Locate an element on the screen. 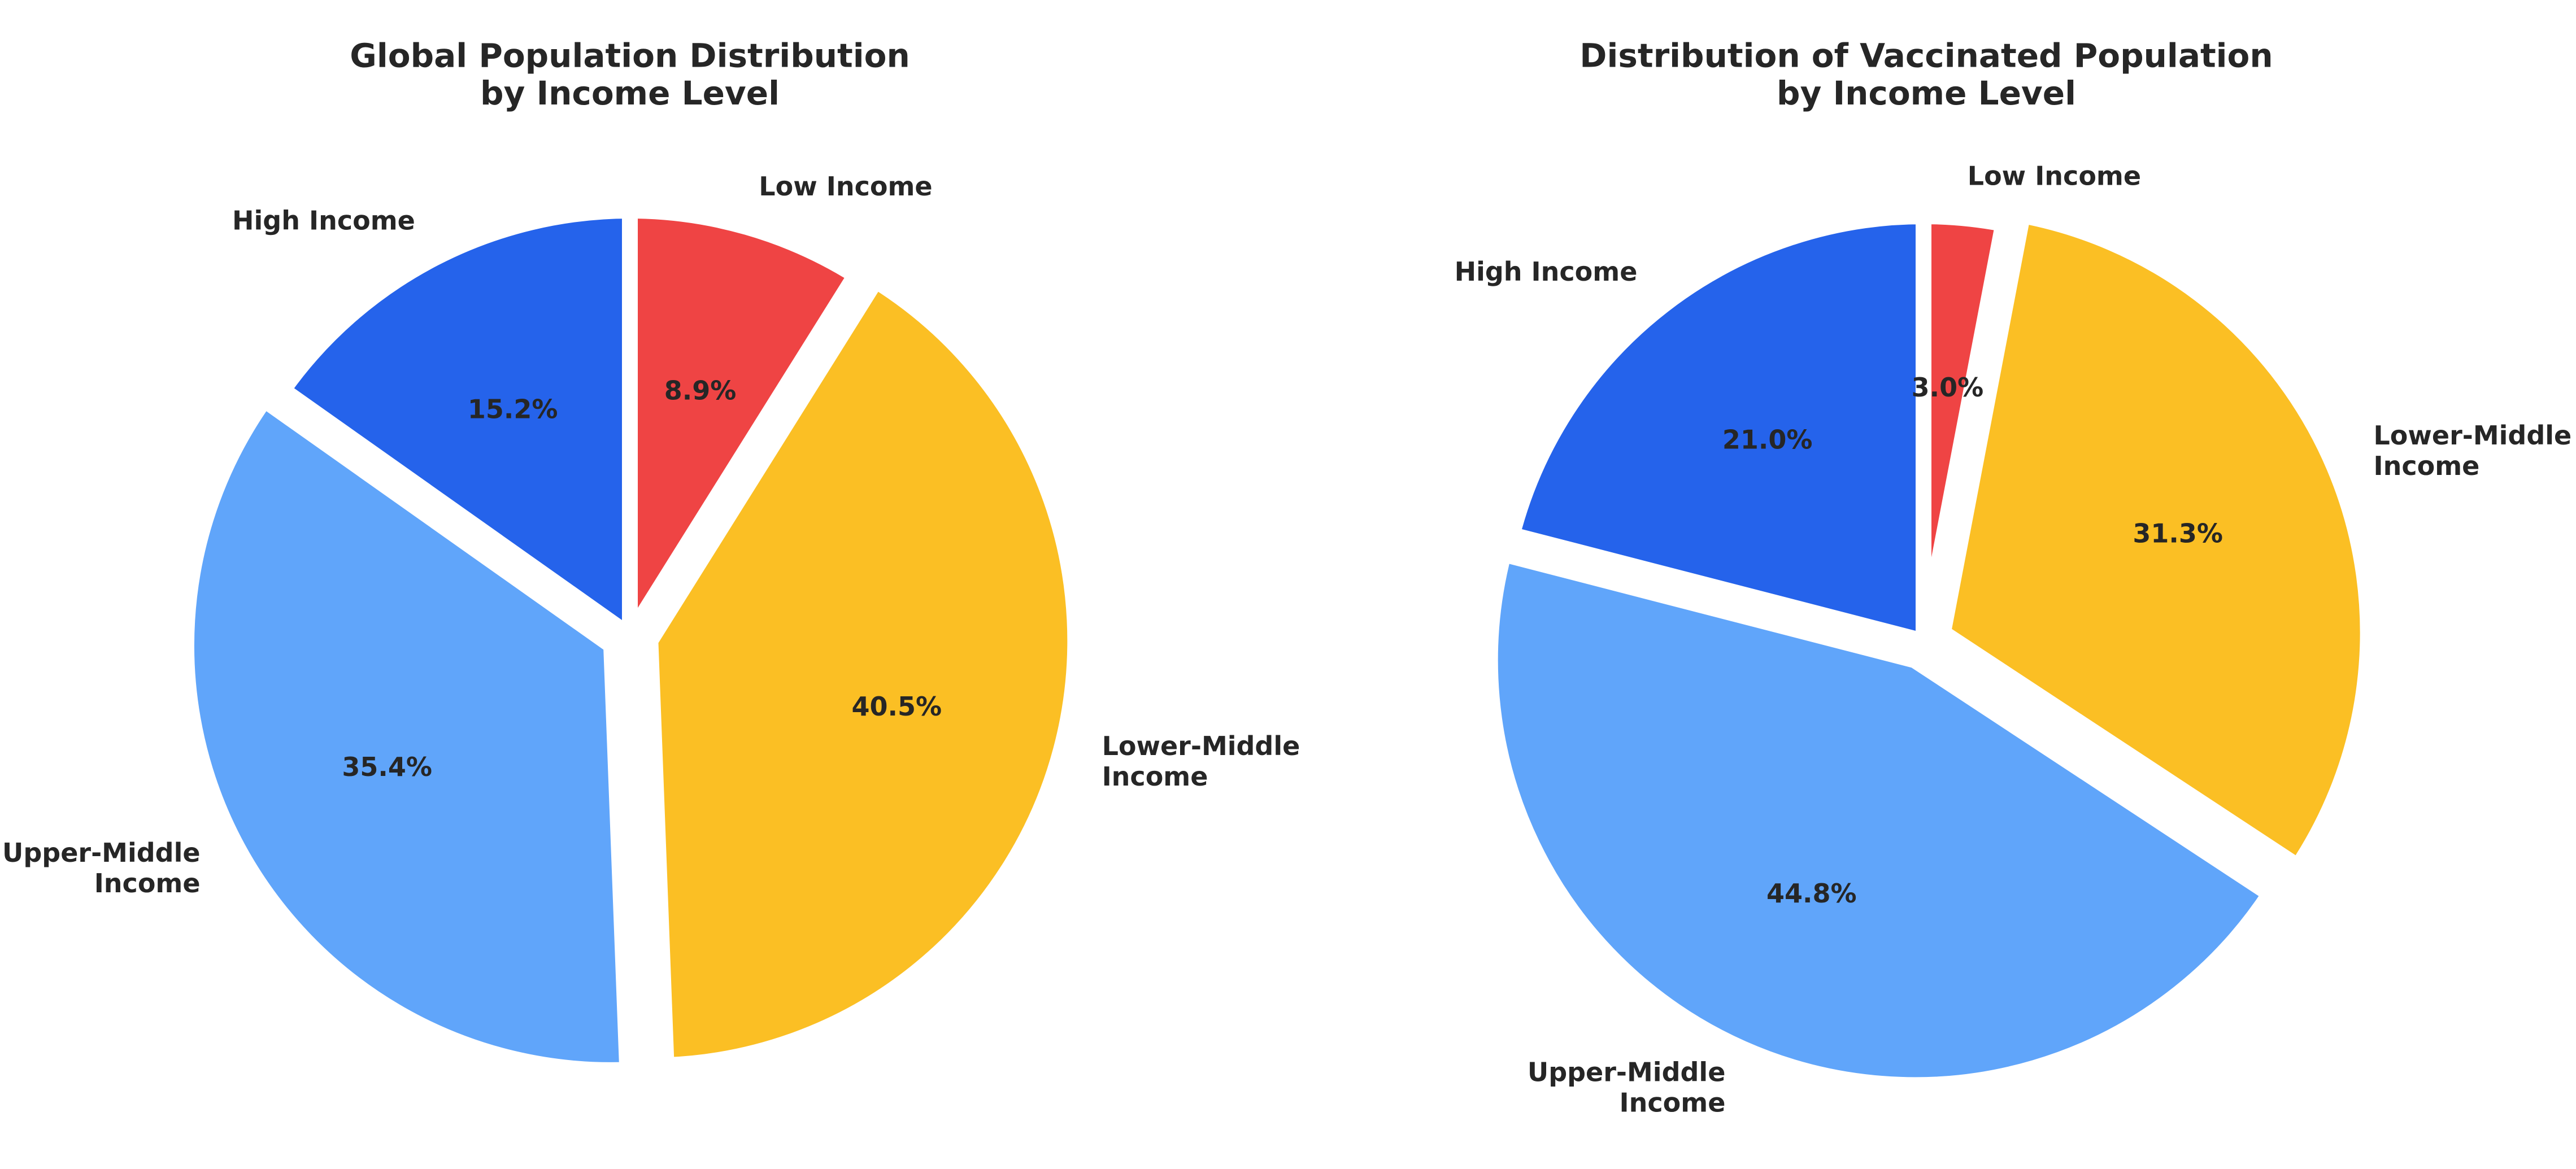 Image resolution: width=2576 pixels, height=1169 pixels. population-pct-label-low-income: 8.9% is located at coordinates (700, 390).